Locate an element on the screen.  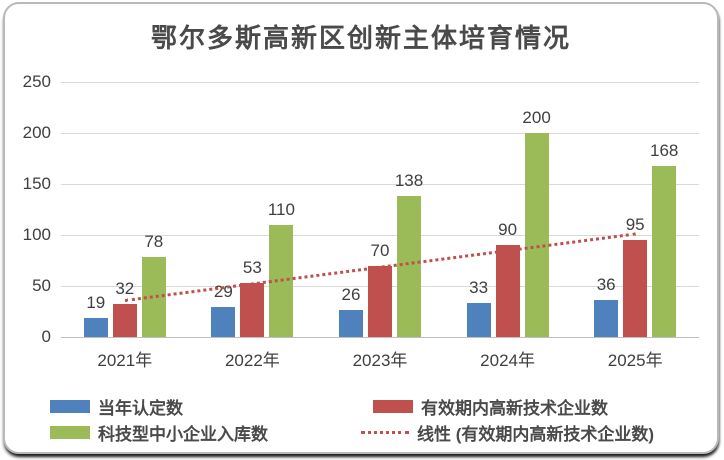
bar-2025年-series-1 is located at coordinates (635, 288).